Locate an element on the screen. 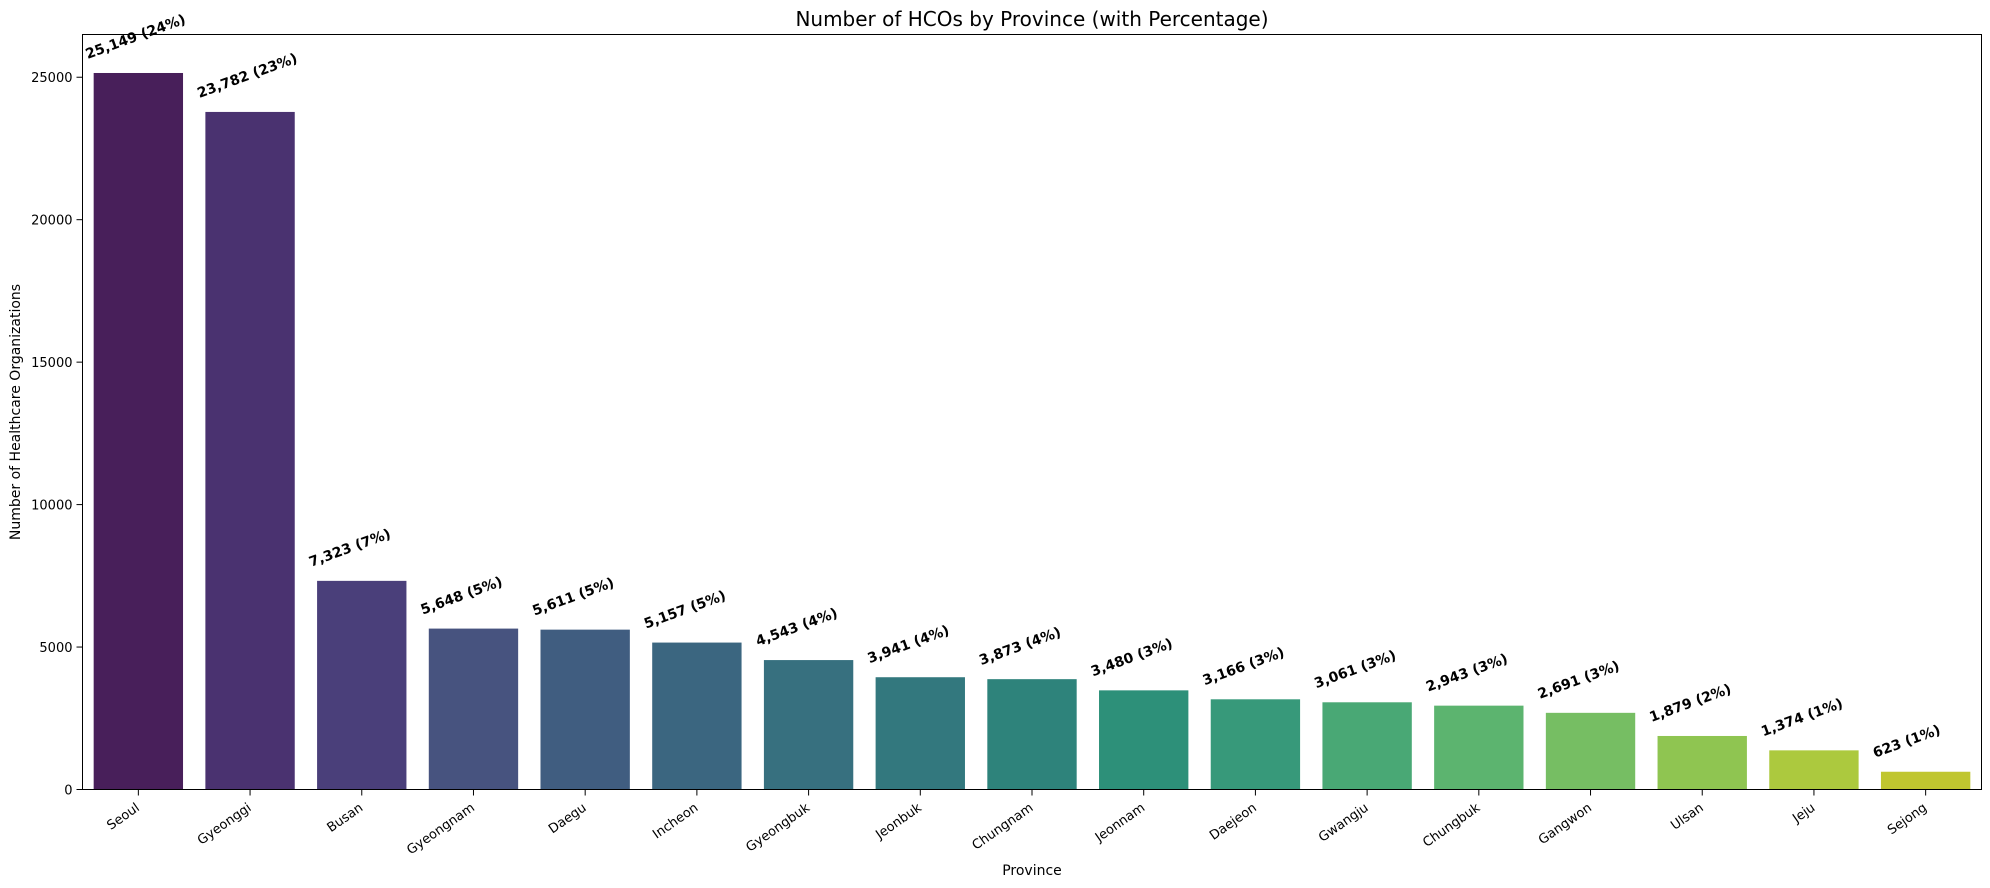 This screenshot has width=1990, height=888. data-label: 23,782 (23%) is located at coordinates (247, 76).